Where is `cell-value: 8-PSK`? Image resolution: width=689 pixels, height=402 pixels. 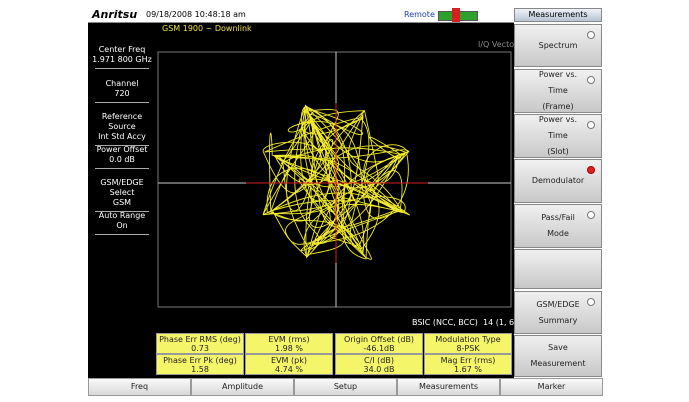
cell-value: 8-PSK is located at coordinates (468, 348).